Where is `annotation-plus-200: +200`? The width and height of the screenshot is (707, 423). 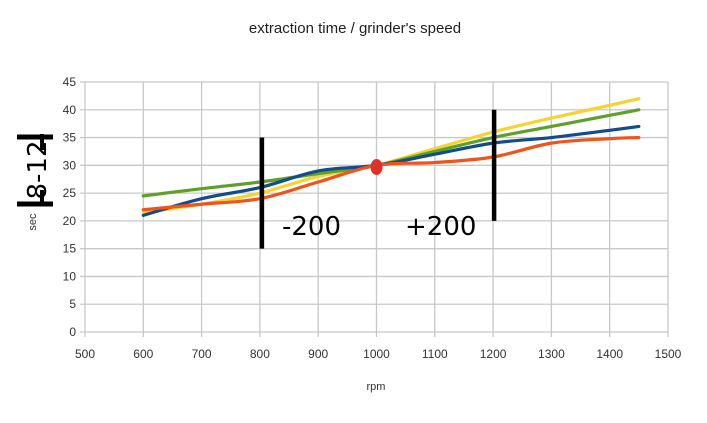 annotation-plus-200: +200 is located at coordinates (440, 227).